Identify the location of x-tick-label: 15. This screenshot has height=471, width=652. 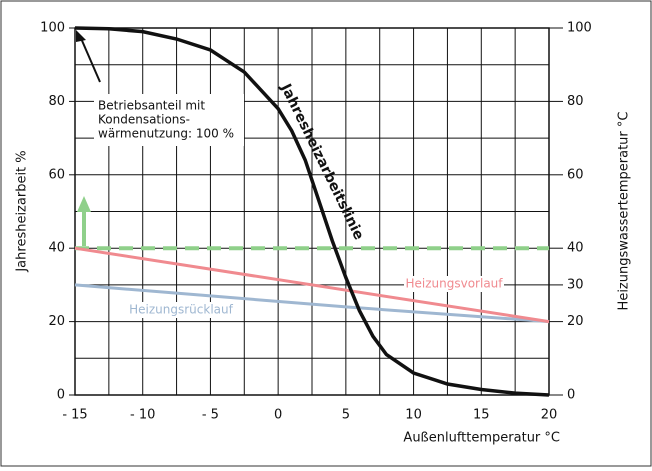
(481, 415).